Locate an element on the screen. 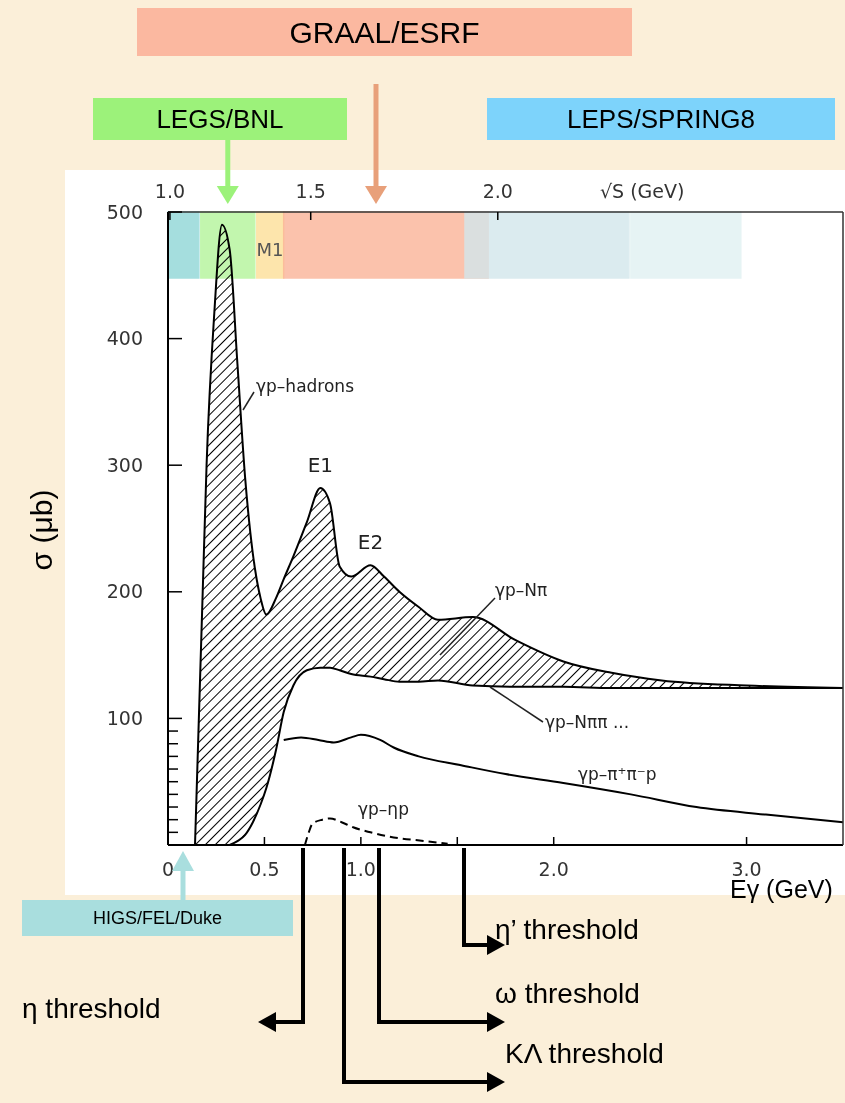 This screenshot has width=845, height=1103. y-tick-label: 200 is located at coordinates (124, 591).